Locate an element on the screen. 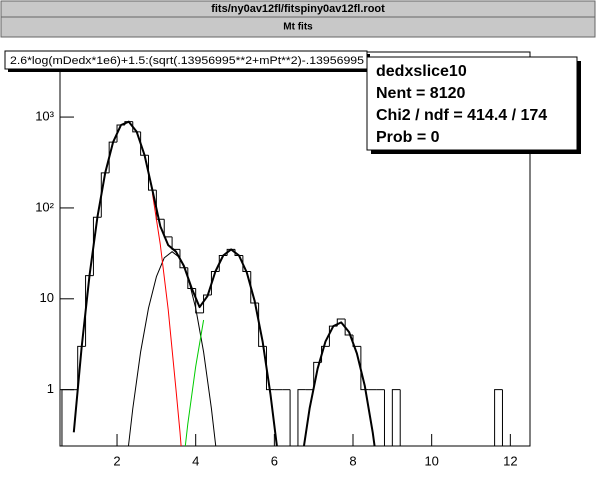 The image size is (596, 492). x-tick-label: 12 is located at coordinates (510, 460).